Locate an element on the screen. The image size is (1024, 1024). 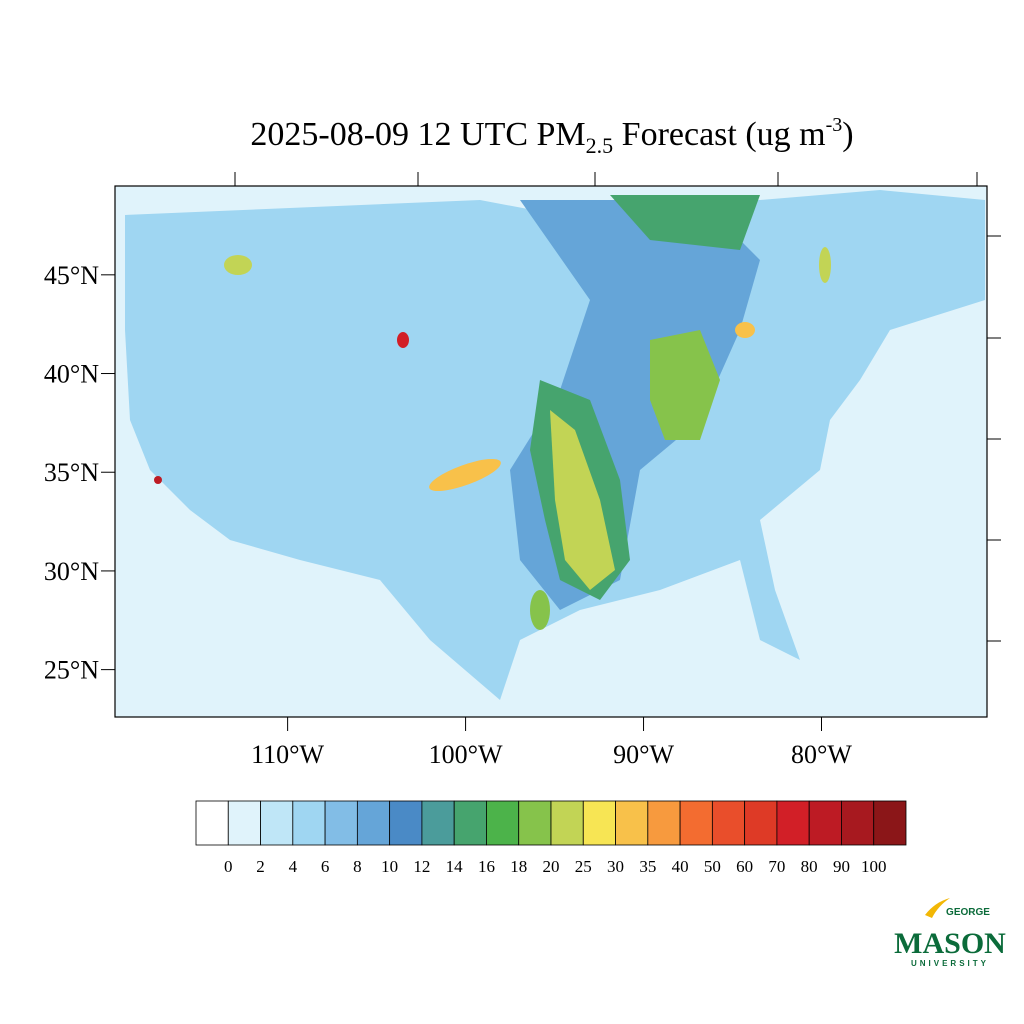
colorbar-label: 14 is located at coordinates (455, 866).